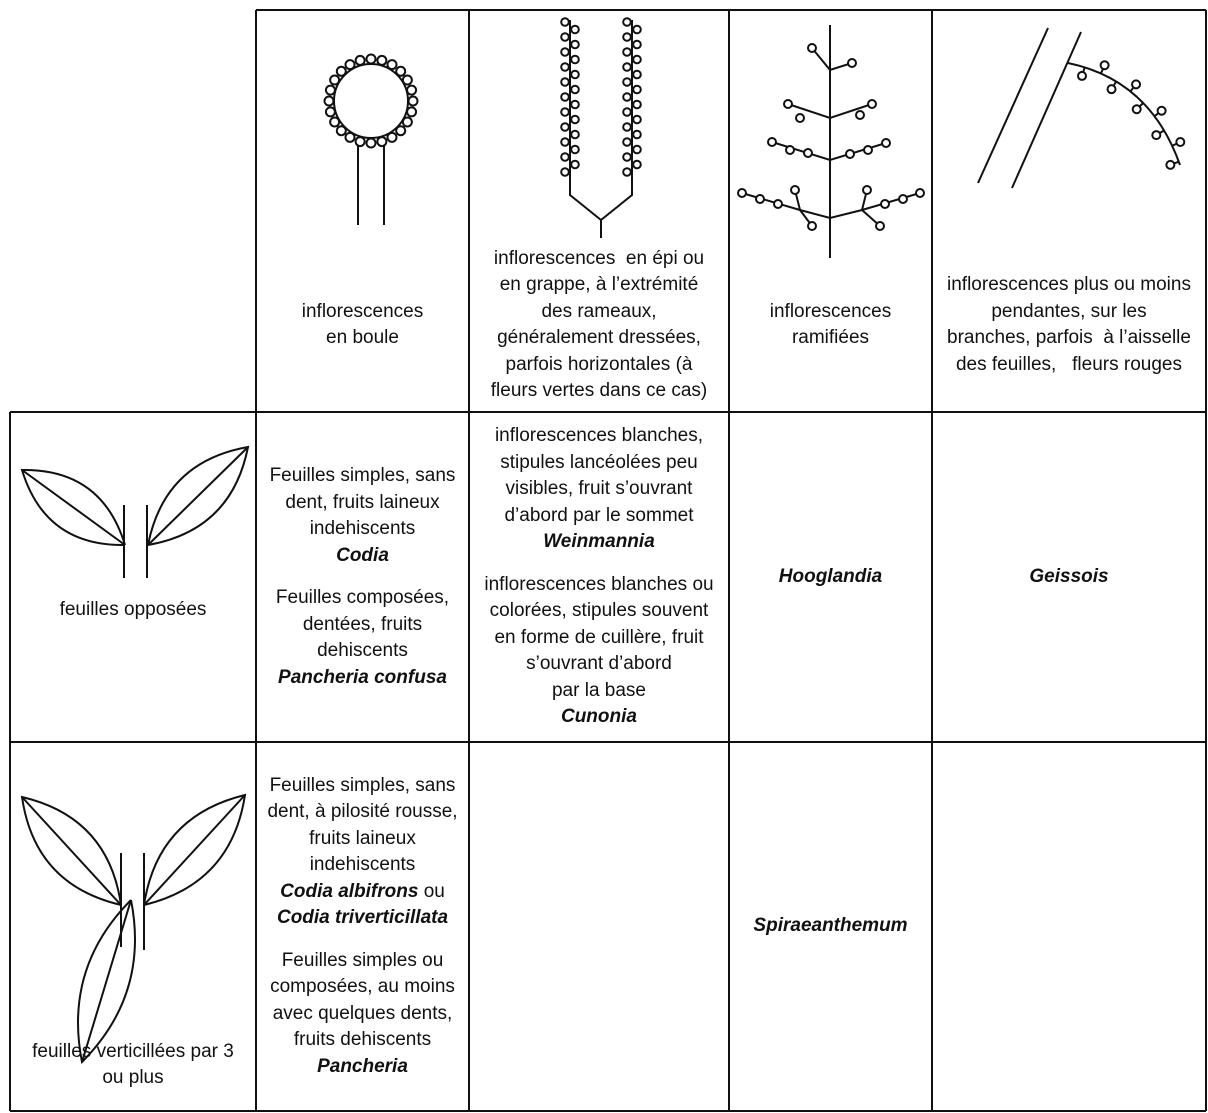 The image size is (1208, 1113). What do you see at coordinates (598, 717) in the screenshot?
I see `genus-line: Cunonia` at bounding box center [598, 717].